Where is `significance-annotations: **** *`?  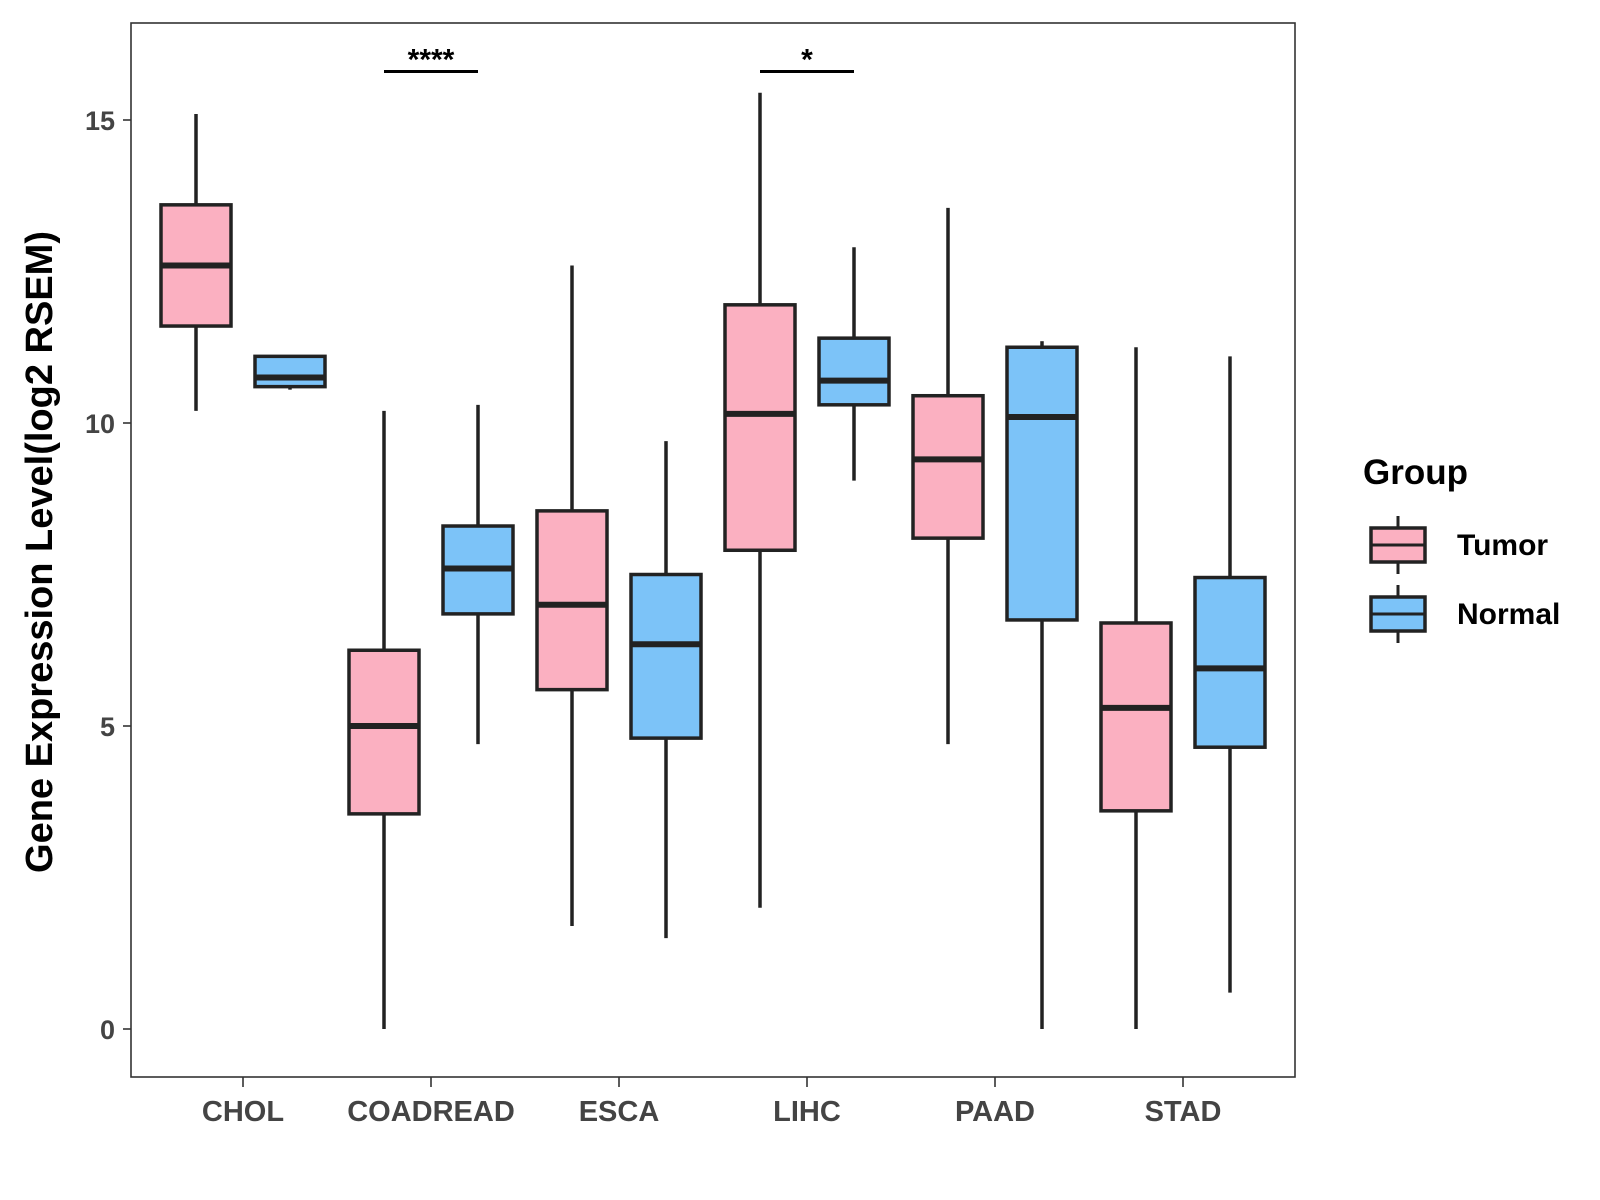 significance-annotations: **** * is located at coordinates (619, 60).